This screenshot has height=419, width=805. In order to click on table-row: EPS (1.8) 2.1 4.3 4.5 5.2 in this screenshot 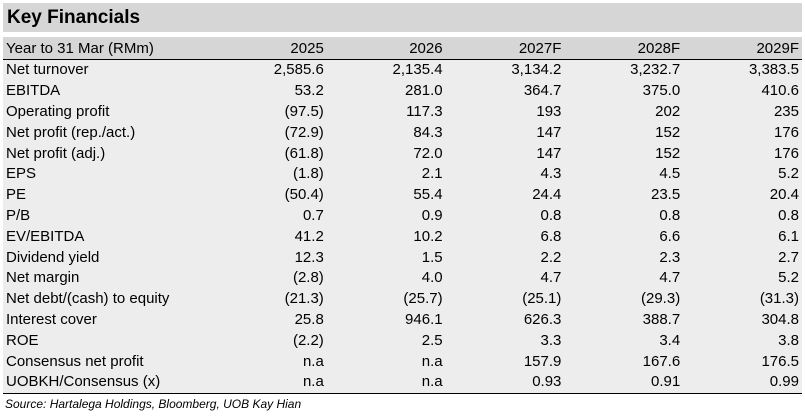, I will do `click(402, 174)`.